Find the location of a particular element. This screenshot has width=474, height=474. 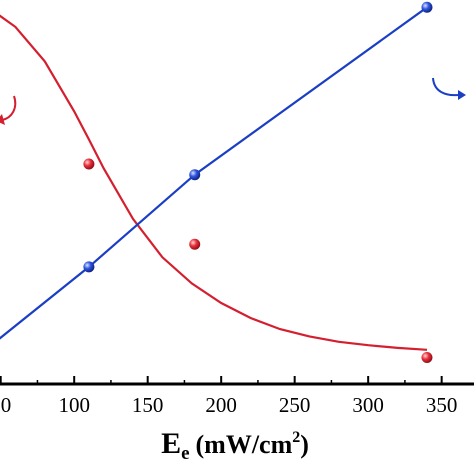

x-tick-label: 50 is located at coordinates (5, 405).